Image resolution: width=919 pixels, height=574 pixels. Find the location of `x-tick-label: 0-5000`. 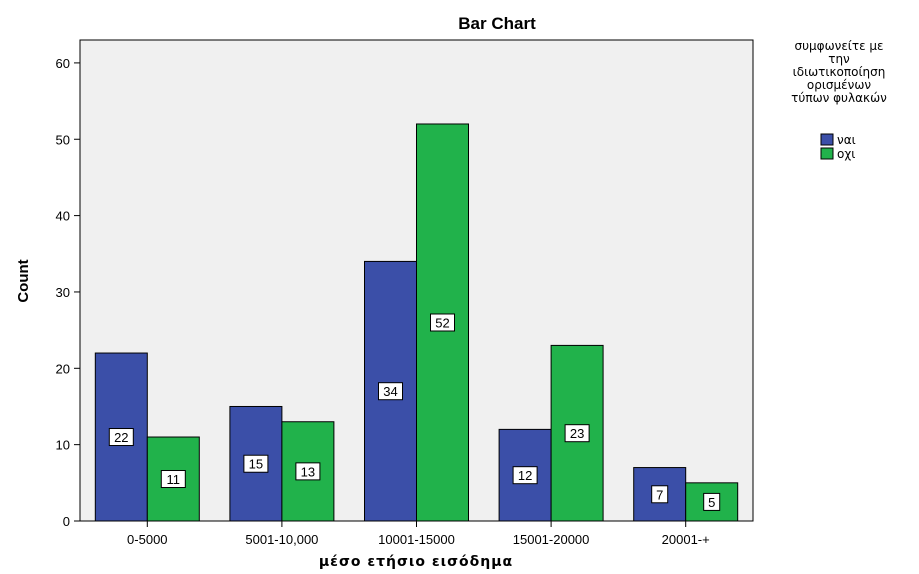

x-tick-label: 0-5000 is located at coordinates (147, 539).